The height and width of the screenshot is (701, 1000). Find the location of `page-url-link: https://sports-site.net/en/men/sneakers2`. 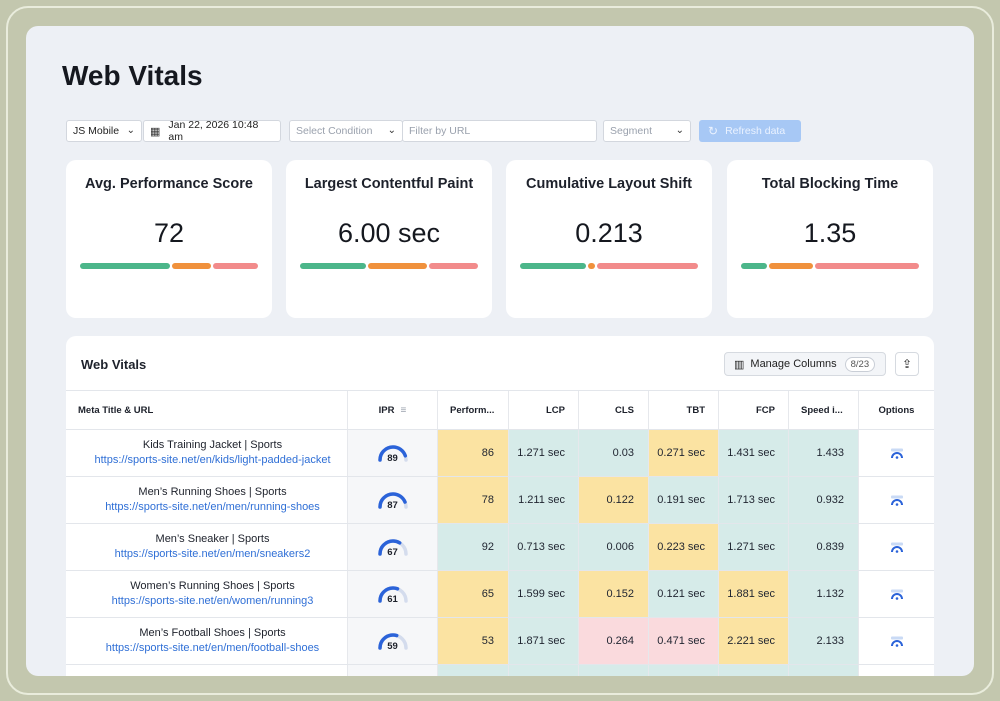

page-url-link: https://sports-site.net/en/men/sneakers2 is located at coordinates (212, 554).